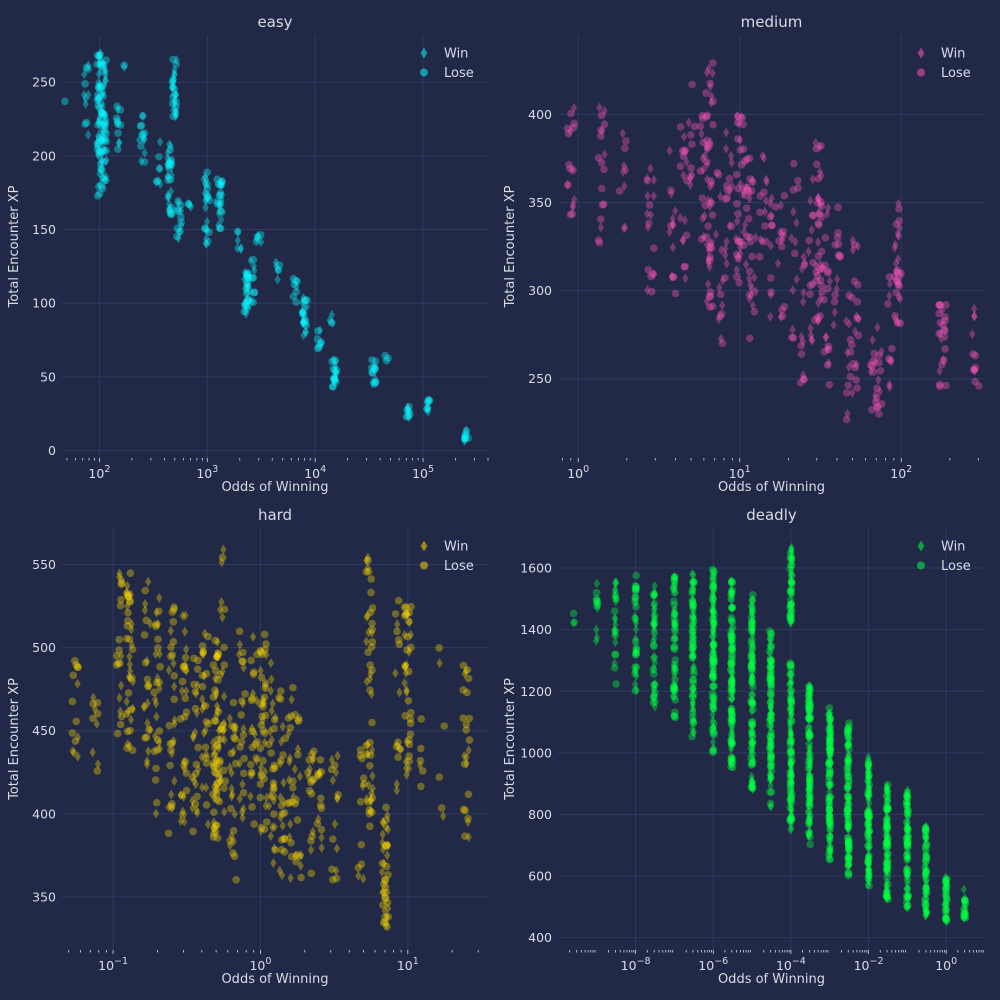 The image size is (1000, 1000). Describe the element at coordinates (456, 54) in the screenshot. I see `legend-label: Win` at that location.